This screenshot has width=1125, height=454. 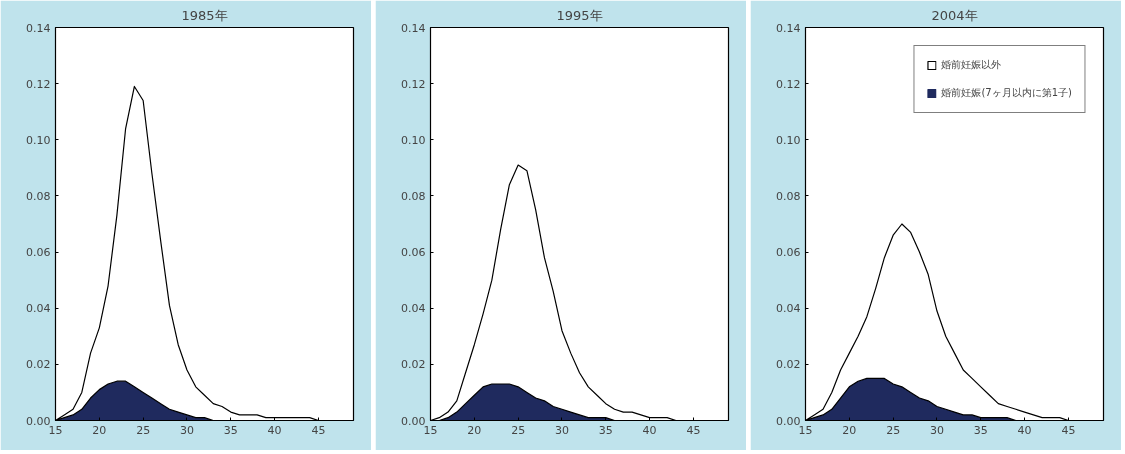 What do you see at coordinates (579, 15) in the screenshot?
I see `chart-title: 1995年` at bounding box center [579, 15].